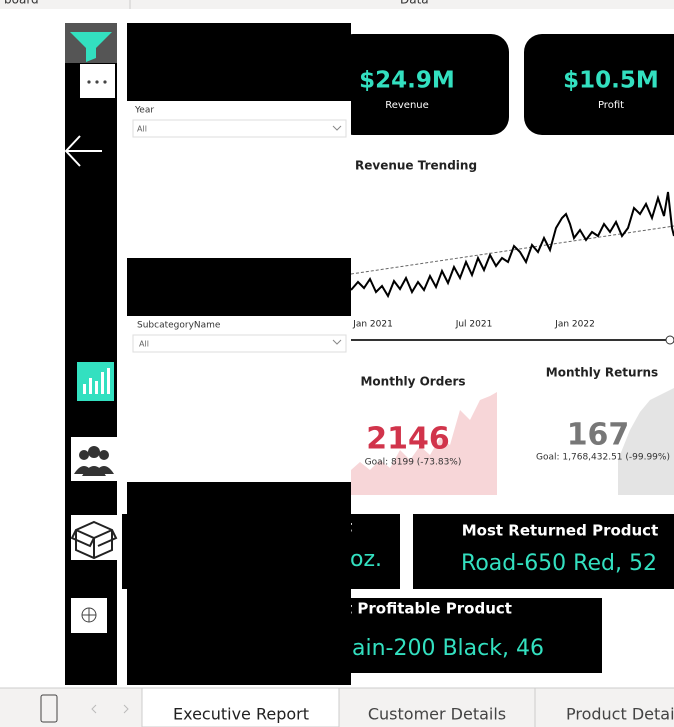 This screenshot has width=674, height=727. What do you see at coordinates (241, 714) in the screenshot?
I see `tab-label: Executive Report` at bounding box center [241, 714].